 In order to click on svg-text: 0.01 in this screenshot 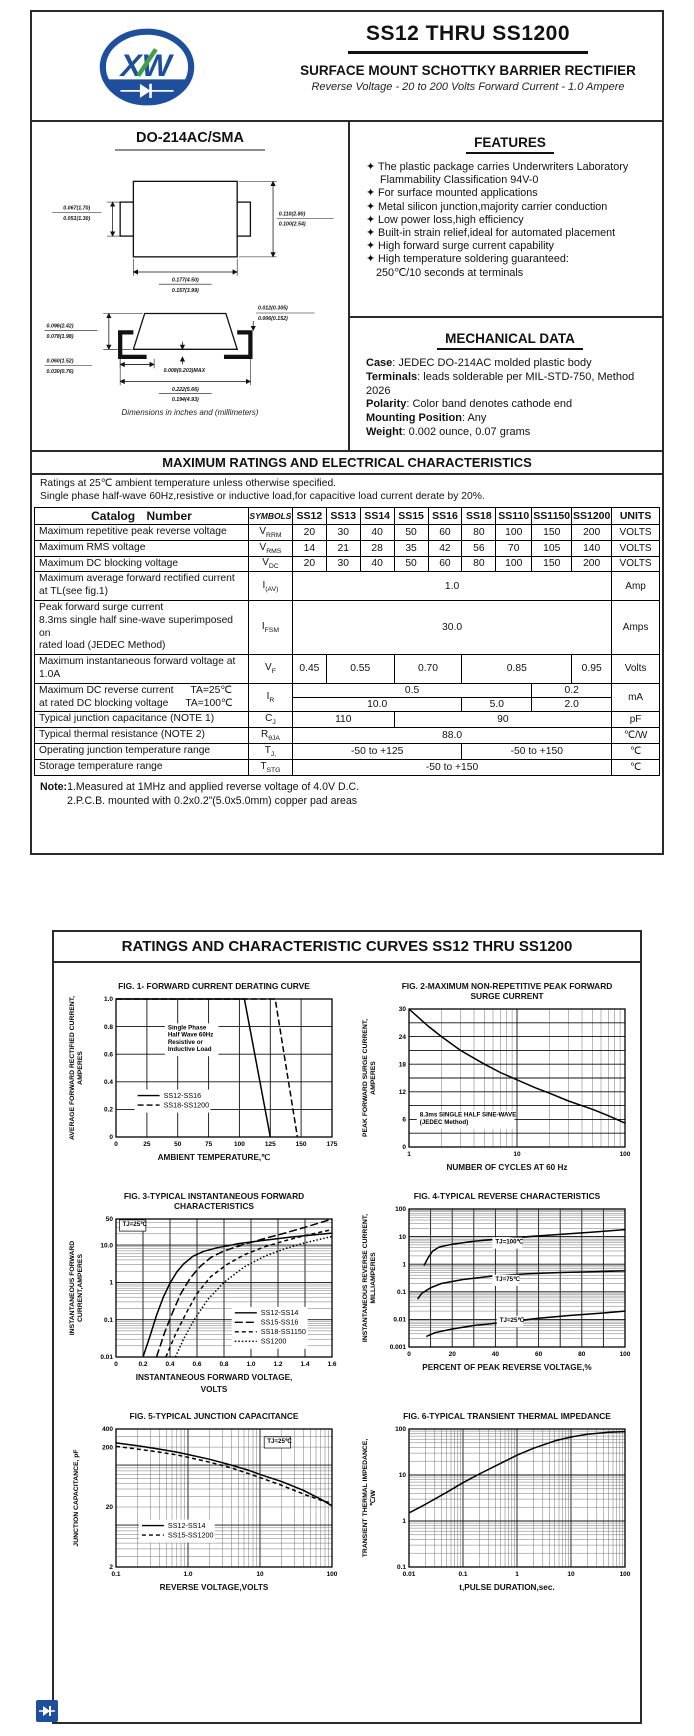, I will do `click(106, 1357)`.